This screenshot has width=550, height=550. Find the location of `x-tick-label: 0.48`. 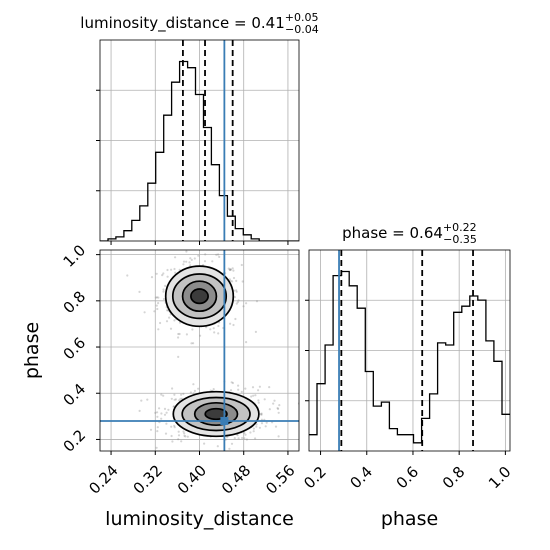

x-tick-label: 0.48 is located at coordinates (236, 479).